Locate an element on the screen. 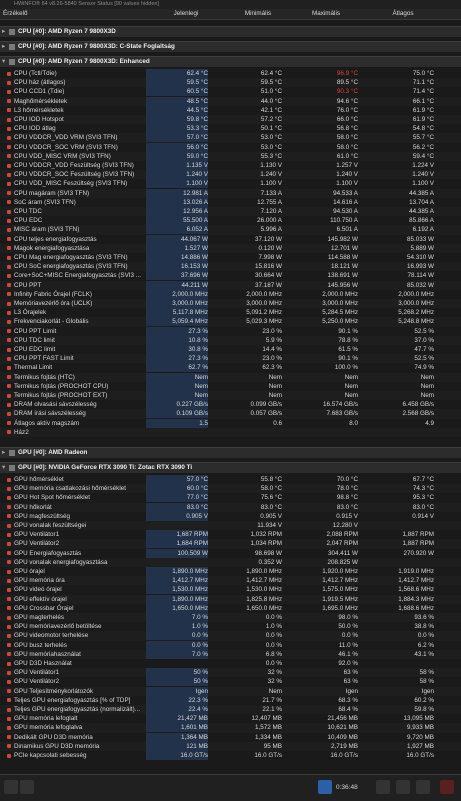 The width and height of the screenshot is (461, 801). sensor-value: 37.0 % is located at coordinates (424, 340).